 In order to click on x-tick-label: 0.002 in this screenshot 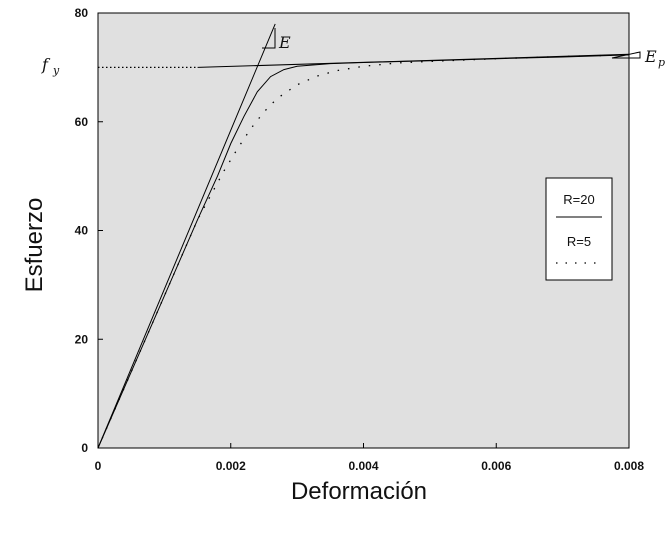, I will do `click(231, 466)`.